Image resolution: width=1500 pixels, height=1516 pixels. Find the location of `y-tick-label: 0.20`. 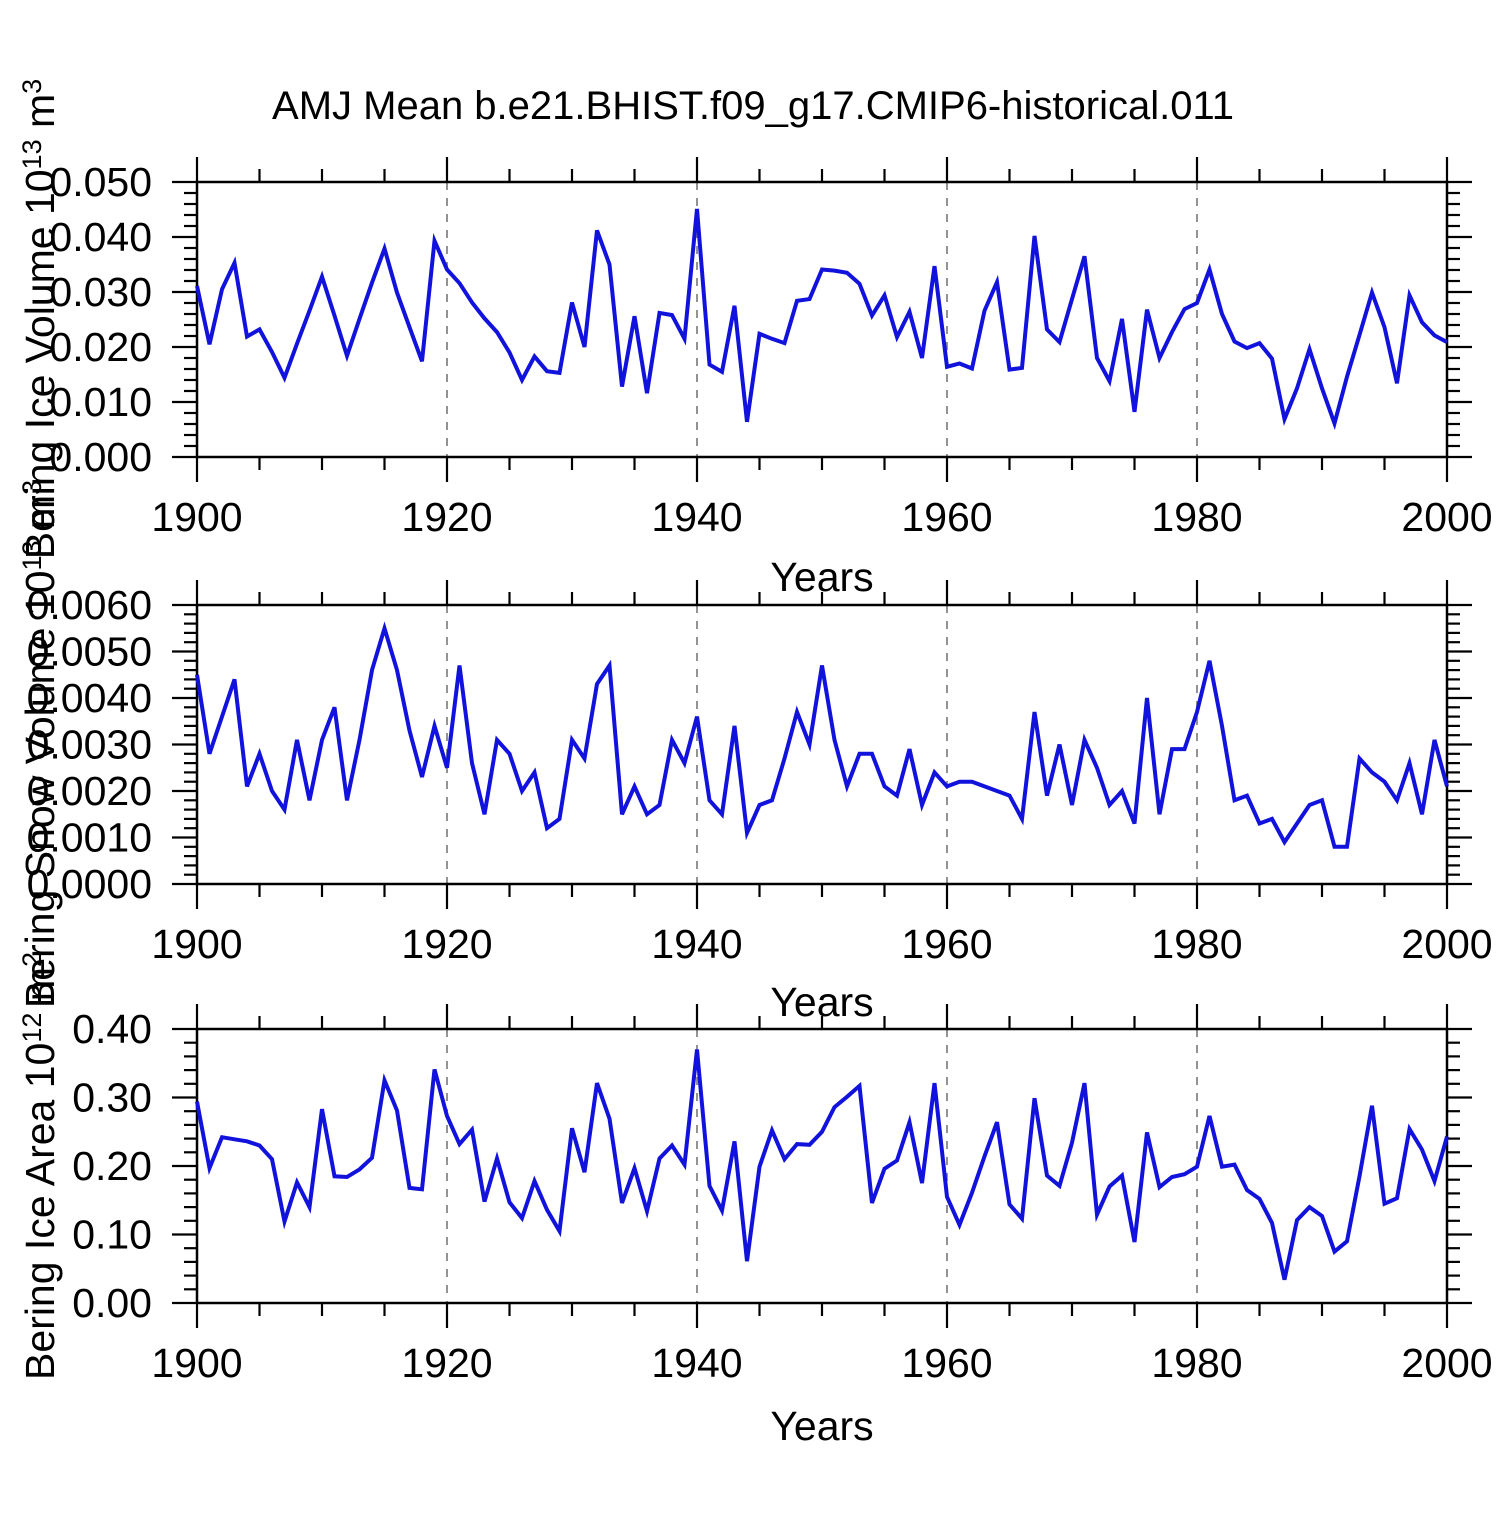

y-tick-label: 0.20 is located at coordinates (112, 1166).